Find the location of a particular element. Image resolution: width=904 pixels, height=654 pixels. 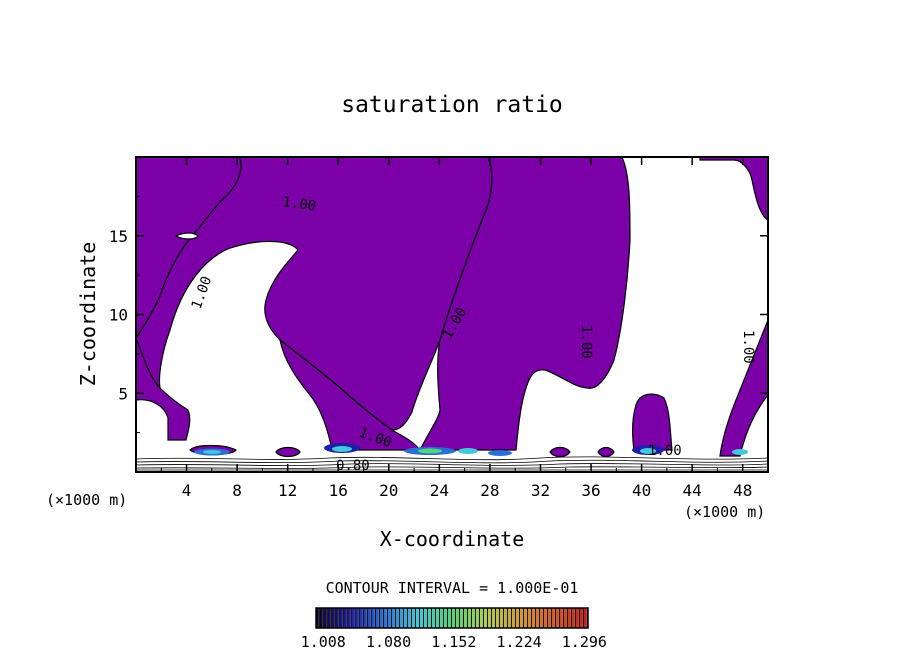

colorbar-ticks: 1.008 1.080 1.152 1.224 1.296 is located at coordinates (454, 642).